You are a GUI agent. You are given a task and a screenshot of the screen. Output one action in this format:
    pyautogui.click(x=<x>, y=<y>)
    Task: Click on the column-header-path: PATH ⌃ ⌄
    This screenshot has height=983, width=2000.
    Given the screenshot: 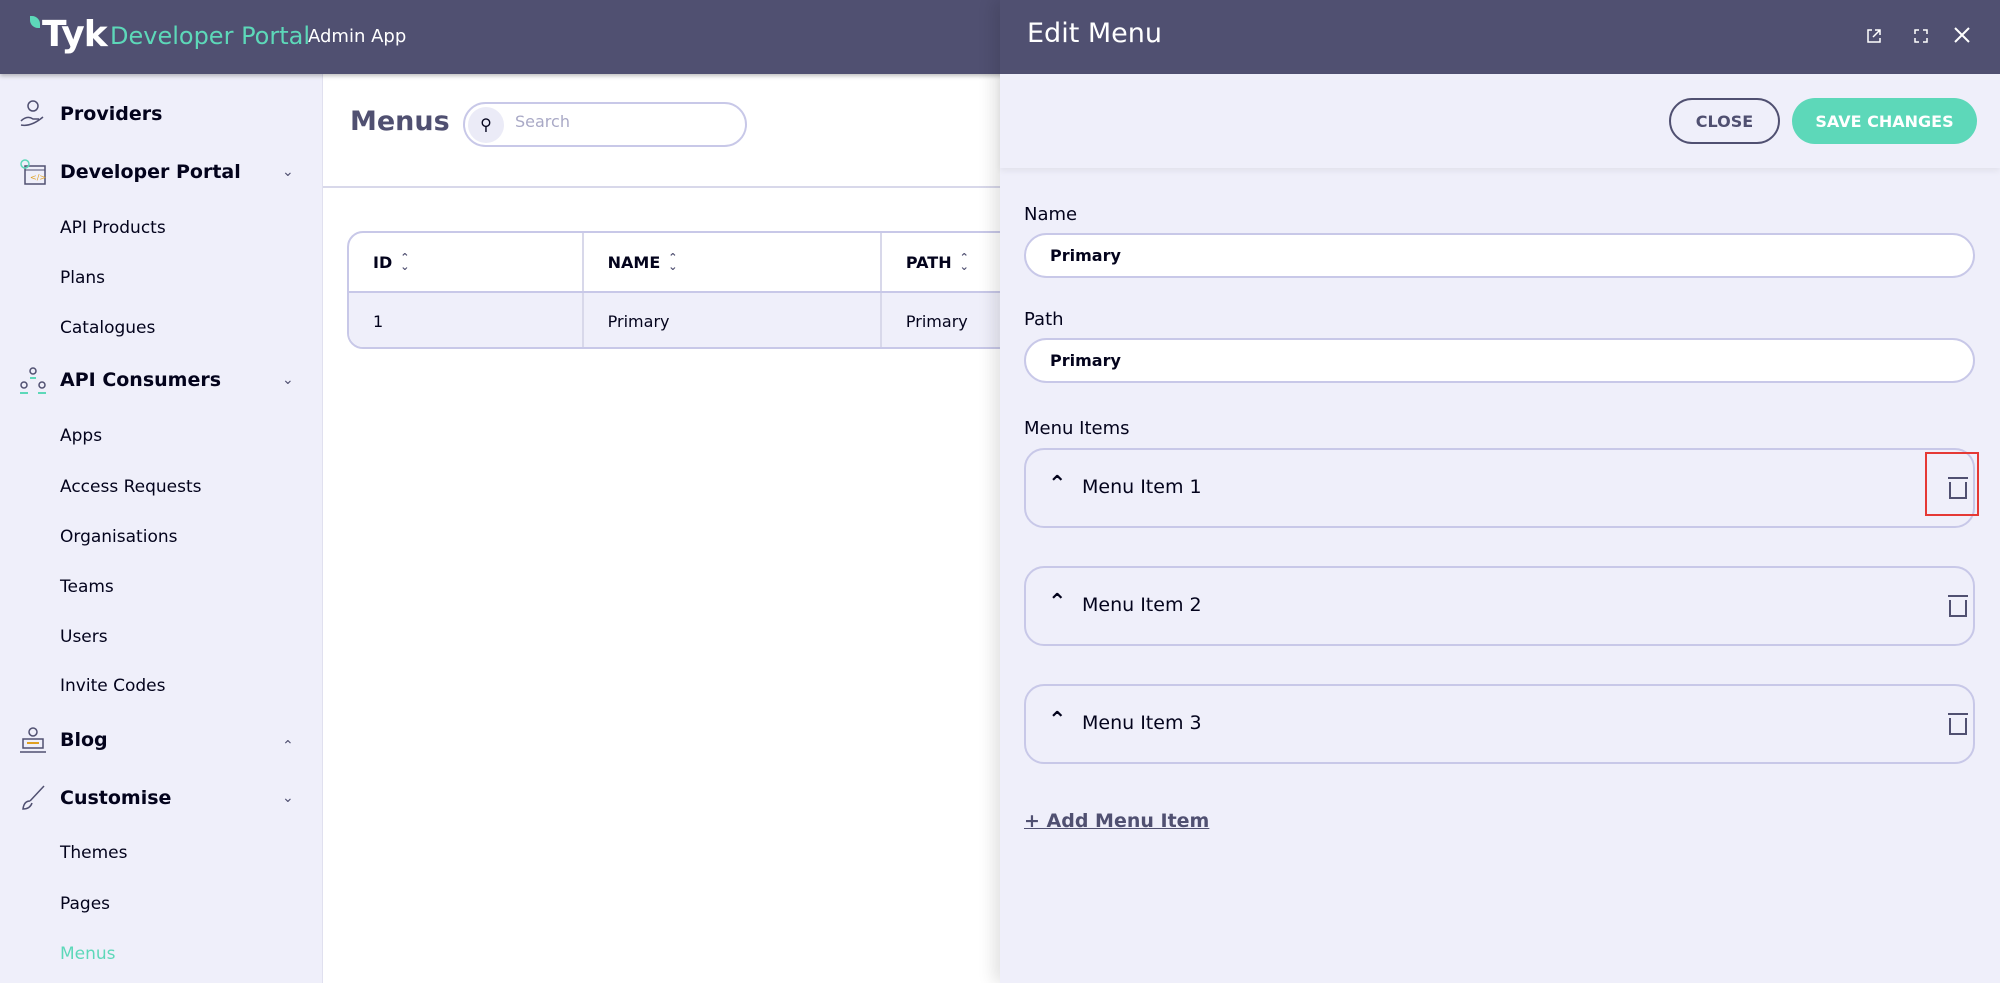 What is the action you would take?
    pyautogui.click(x=937, y=262)
    